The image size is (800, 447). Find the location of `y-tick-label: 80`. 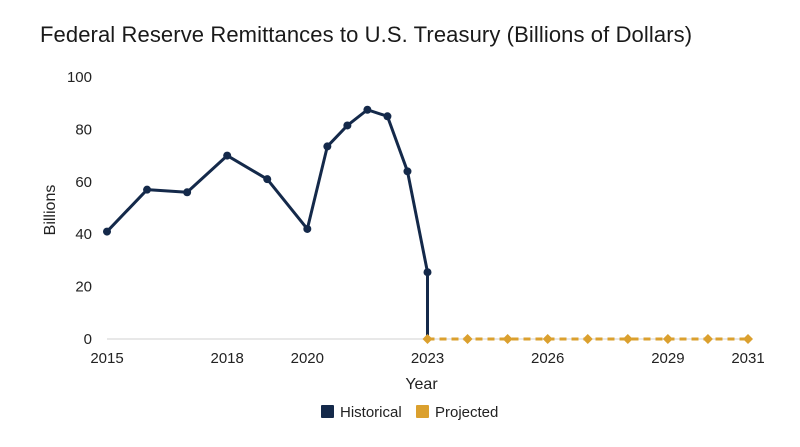

y-tick-label: 80 is located at coordinates (83, 129).